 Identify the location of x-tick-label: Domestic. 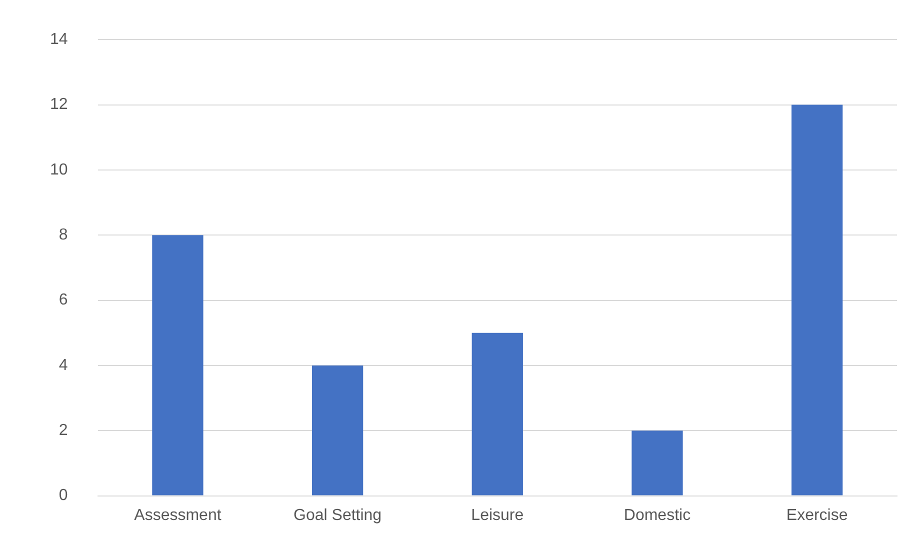
(657, 515).